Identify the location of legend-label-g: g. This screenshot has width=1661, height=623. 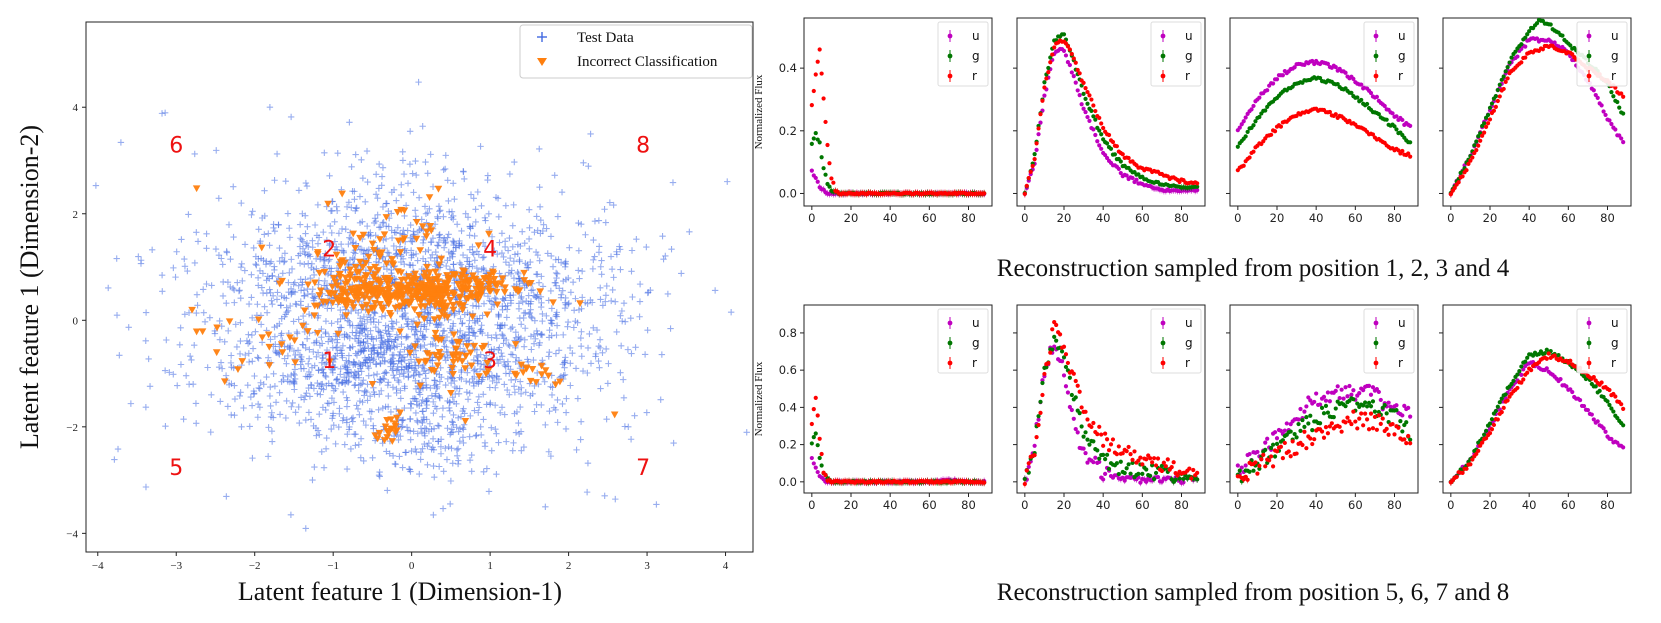
(976, 56).